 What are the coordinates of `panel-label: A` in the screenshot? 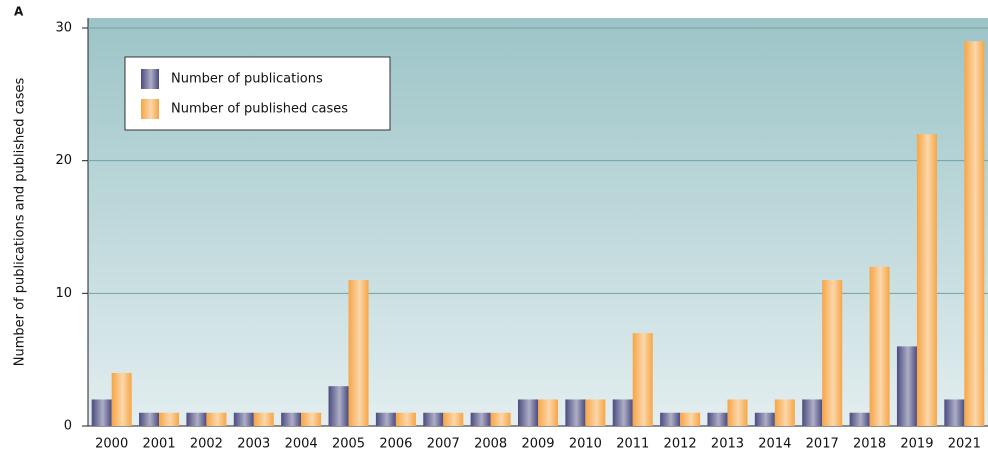 It's located at (19, 12).